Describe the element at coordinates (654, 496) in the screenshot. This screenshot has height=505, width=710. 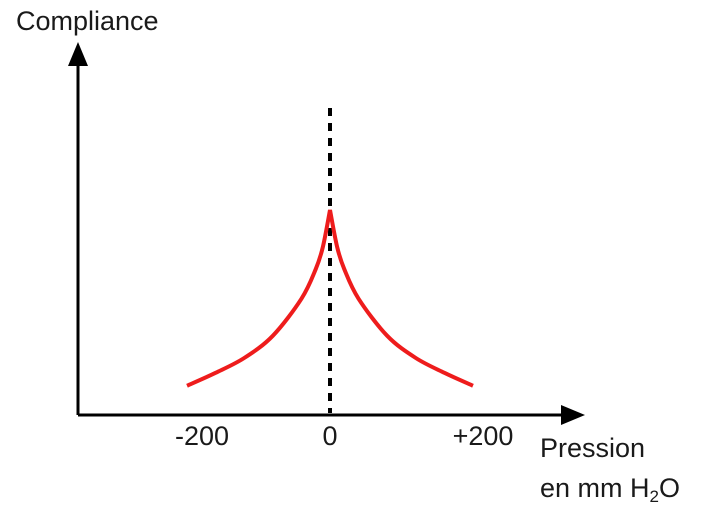
I see `x-axis-label-subscript: 2` at that location.